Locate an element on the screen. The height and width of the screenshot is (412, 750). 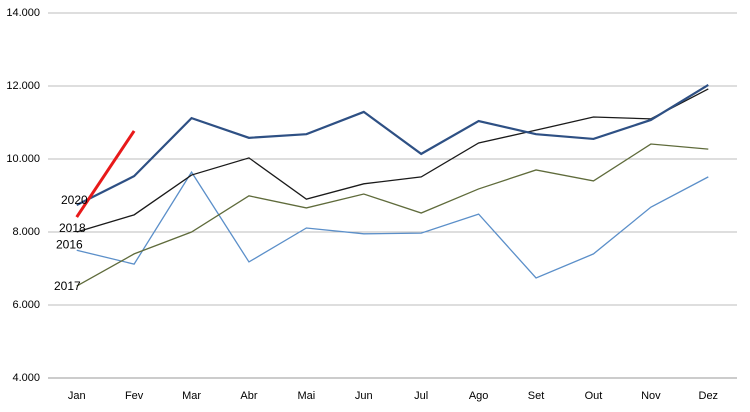
x-tick-label: Ago is located at coordinates (479, 396).